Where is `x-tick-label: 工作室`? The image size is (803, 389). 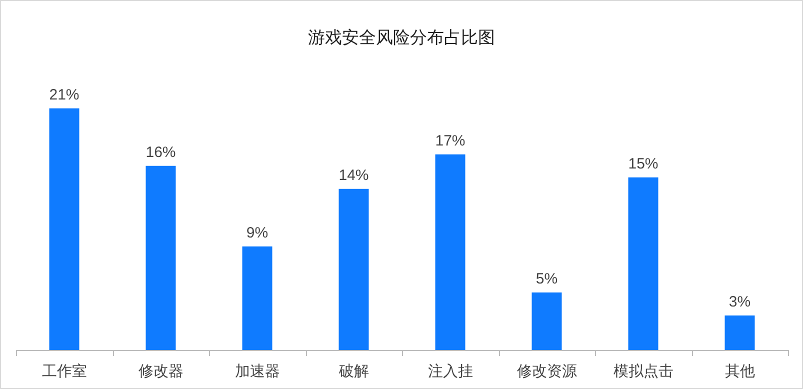
x-tick-label: 工作室 is located at coordinates (64, 371).